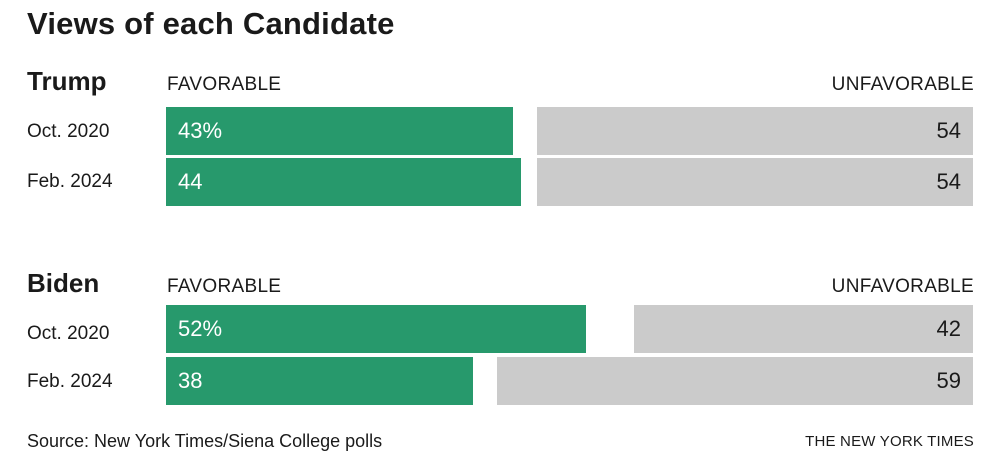 Image resolution: width=1000 pixels, height=463 pixels. What do you see at coordinates (948, 380) in the screenshot?
I see `unfavorable-value-label: 59` at bounding box center [948, 380].